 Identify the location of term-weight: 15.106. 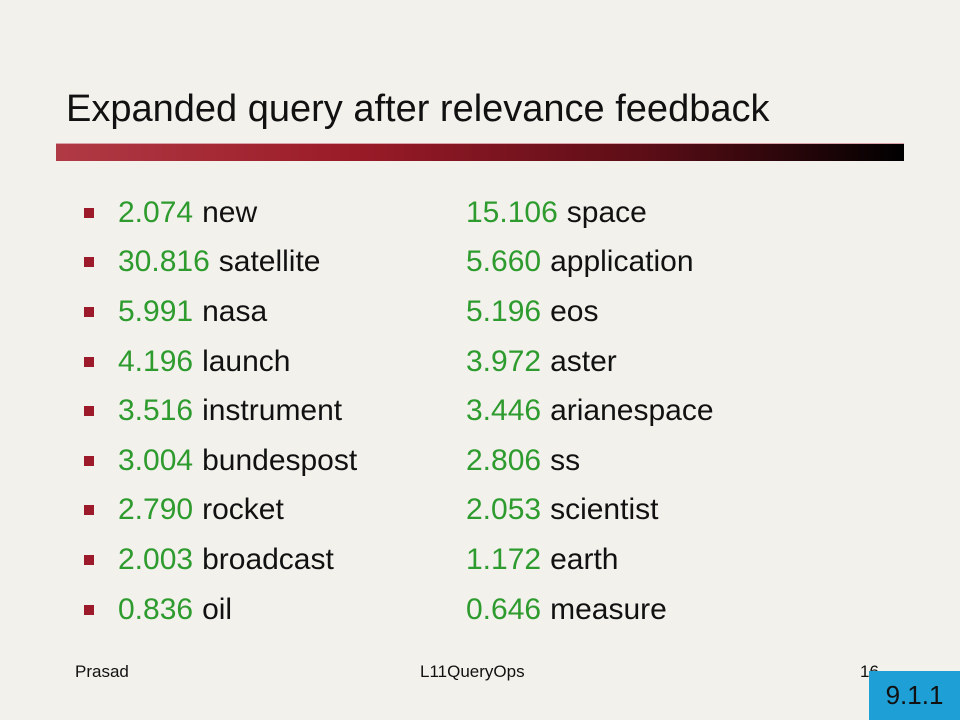
(512, 212).